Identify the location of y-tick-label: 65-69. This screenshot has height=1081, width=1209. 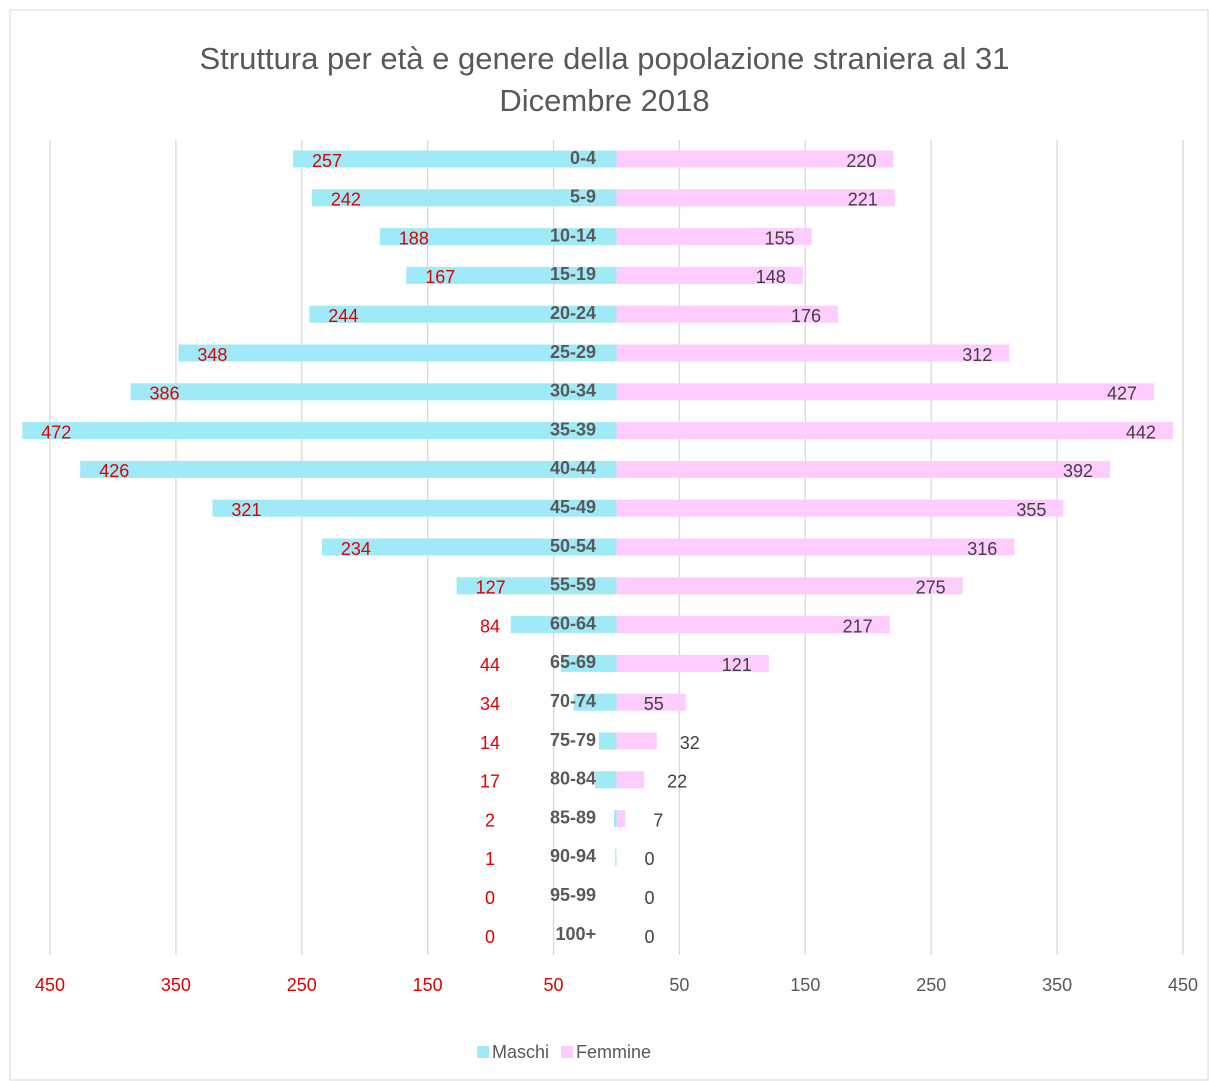
(573, 662).